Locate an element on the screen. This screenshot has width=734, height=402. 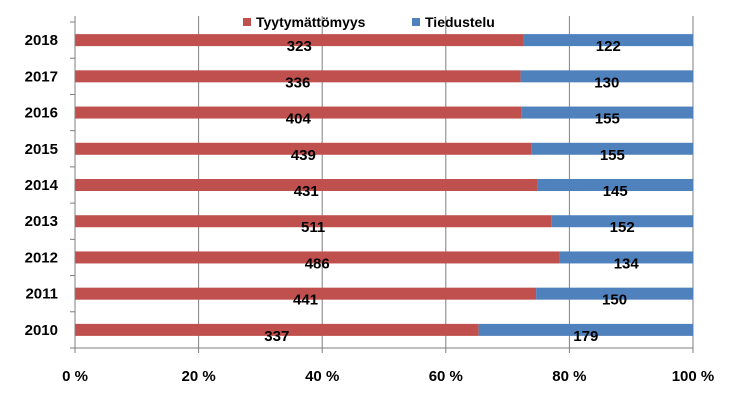
data-label: 336 is located at coordinates (297, 82).